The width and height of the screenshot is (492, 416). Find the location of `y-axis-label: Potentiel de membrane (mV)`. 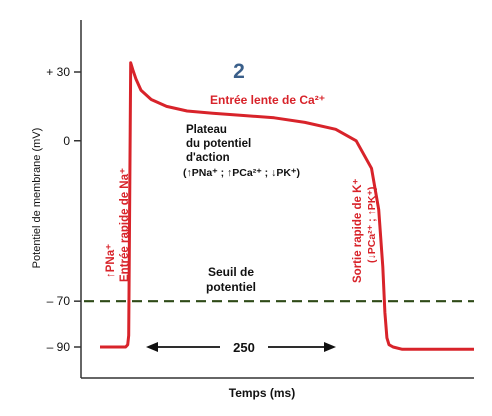

y-axis-label: Potentiel de membrane (mV) is located at coordinates (37, 198).